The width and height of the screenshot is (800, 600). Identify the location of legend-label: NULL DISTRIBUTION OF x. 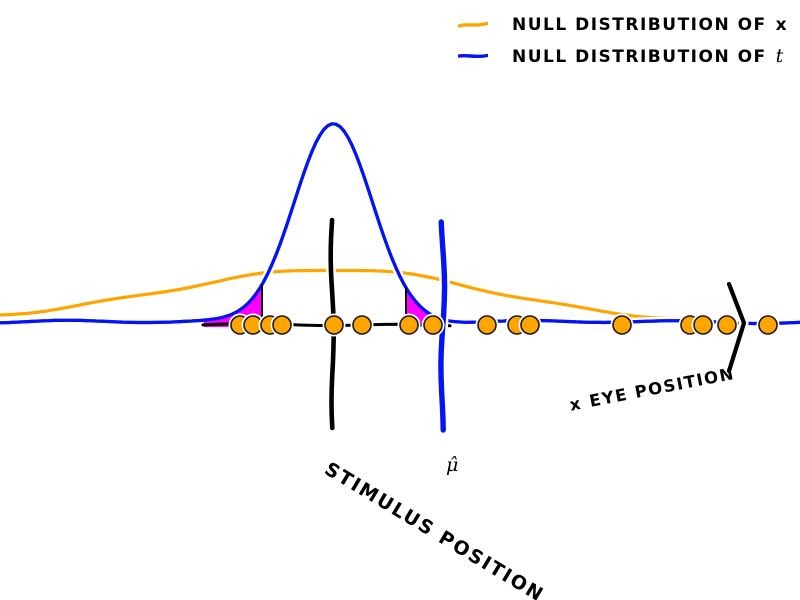
(650, 25).